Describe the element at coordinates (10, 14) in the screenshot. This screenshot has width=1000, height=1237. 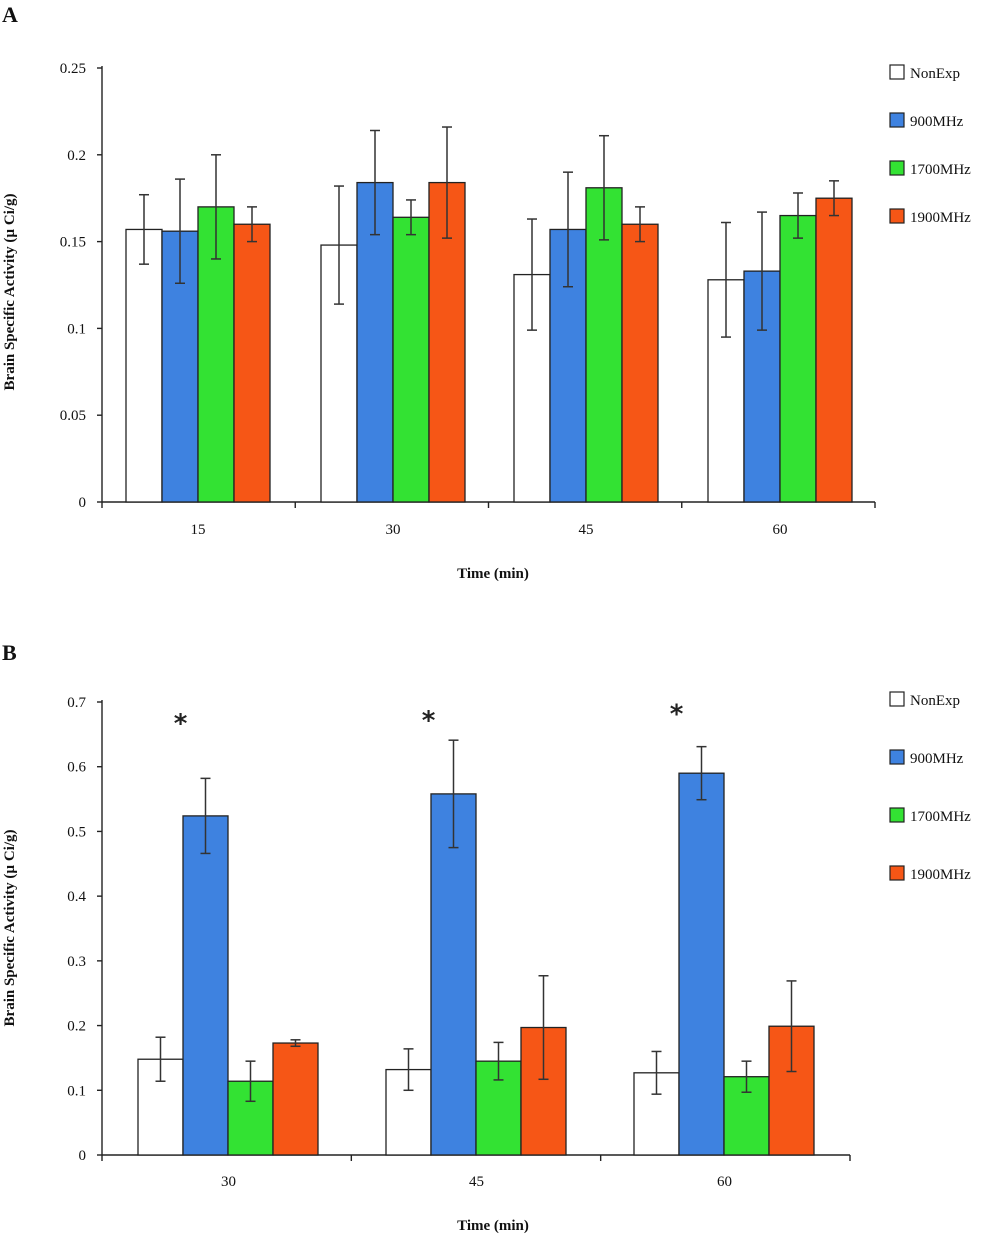
I see `panel-a-label: A` at that location.